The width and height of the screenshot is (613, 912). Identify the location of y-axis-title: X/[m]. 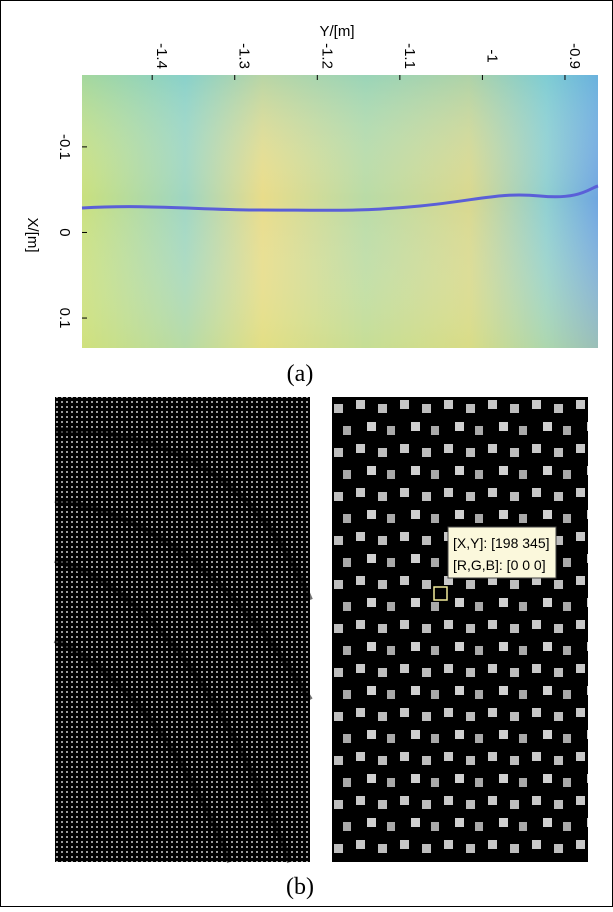
(32, 234).